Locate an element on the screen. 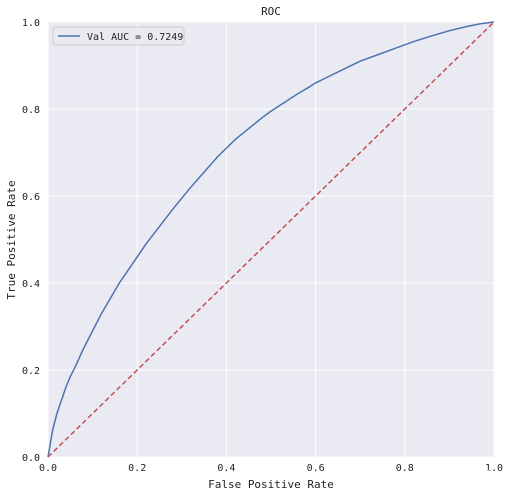 The height and width of the screenshot is (496, 510). y-tick-label: 0.6 is located at coordinates (31, 197).